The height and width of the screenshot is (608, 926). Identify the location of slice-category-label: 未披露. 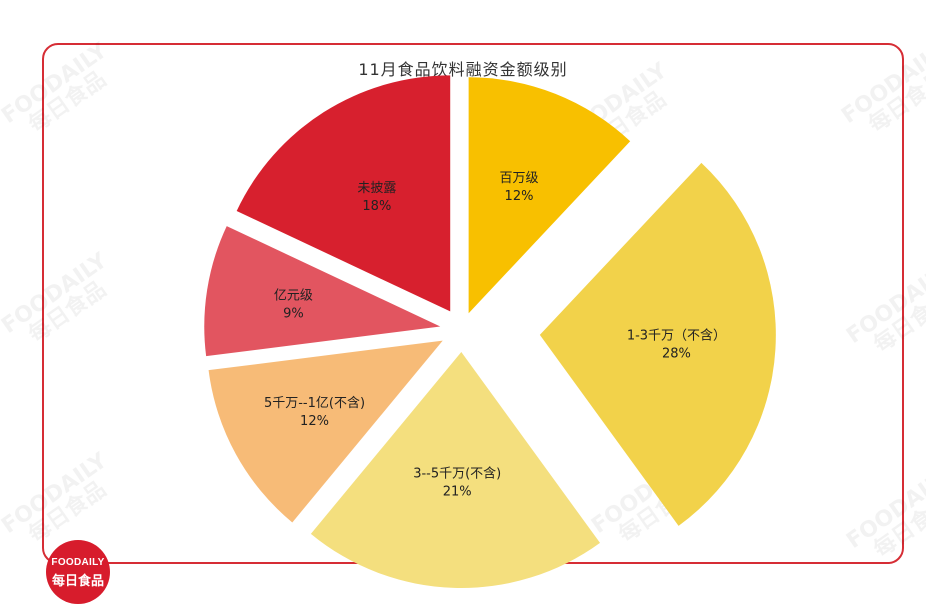
(376, 188).